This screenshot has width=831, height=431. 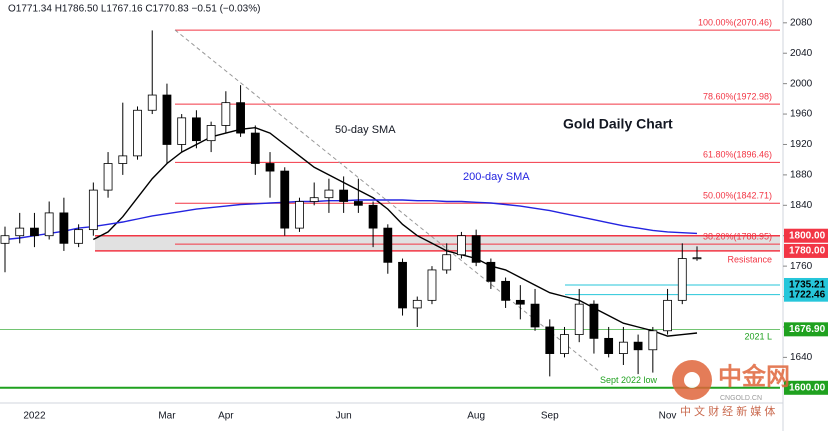 I want to click on watermark-logo-hole, so click(x=692, y=380).